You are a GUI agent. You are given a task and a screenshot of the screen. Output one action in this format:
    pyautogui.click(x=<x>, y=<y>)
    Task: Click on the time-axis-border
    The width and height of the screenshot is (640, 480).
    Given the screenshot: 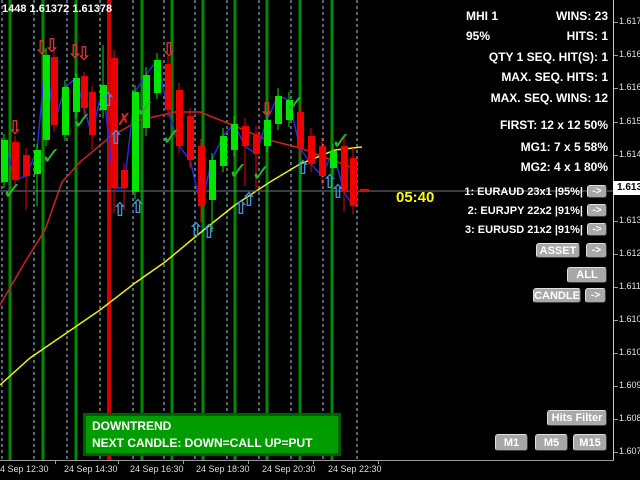 What is the action you would take?
    pyautogui.click(x=307, y=460)
    